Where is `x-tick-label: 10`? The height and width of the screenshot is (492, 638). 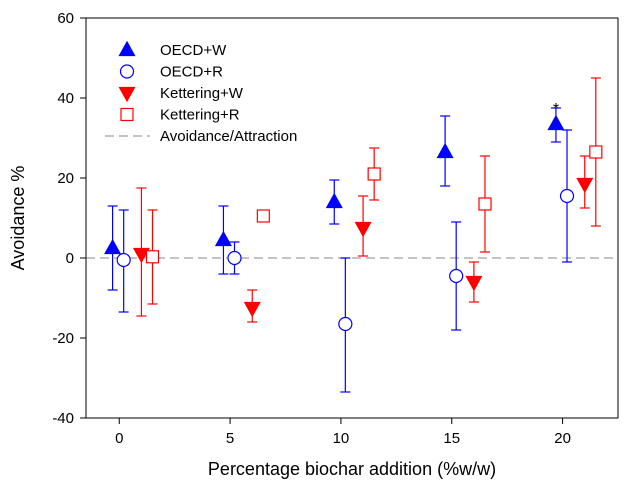 x-tick-label: 10 is located at coordinates (341, 438).